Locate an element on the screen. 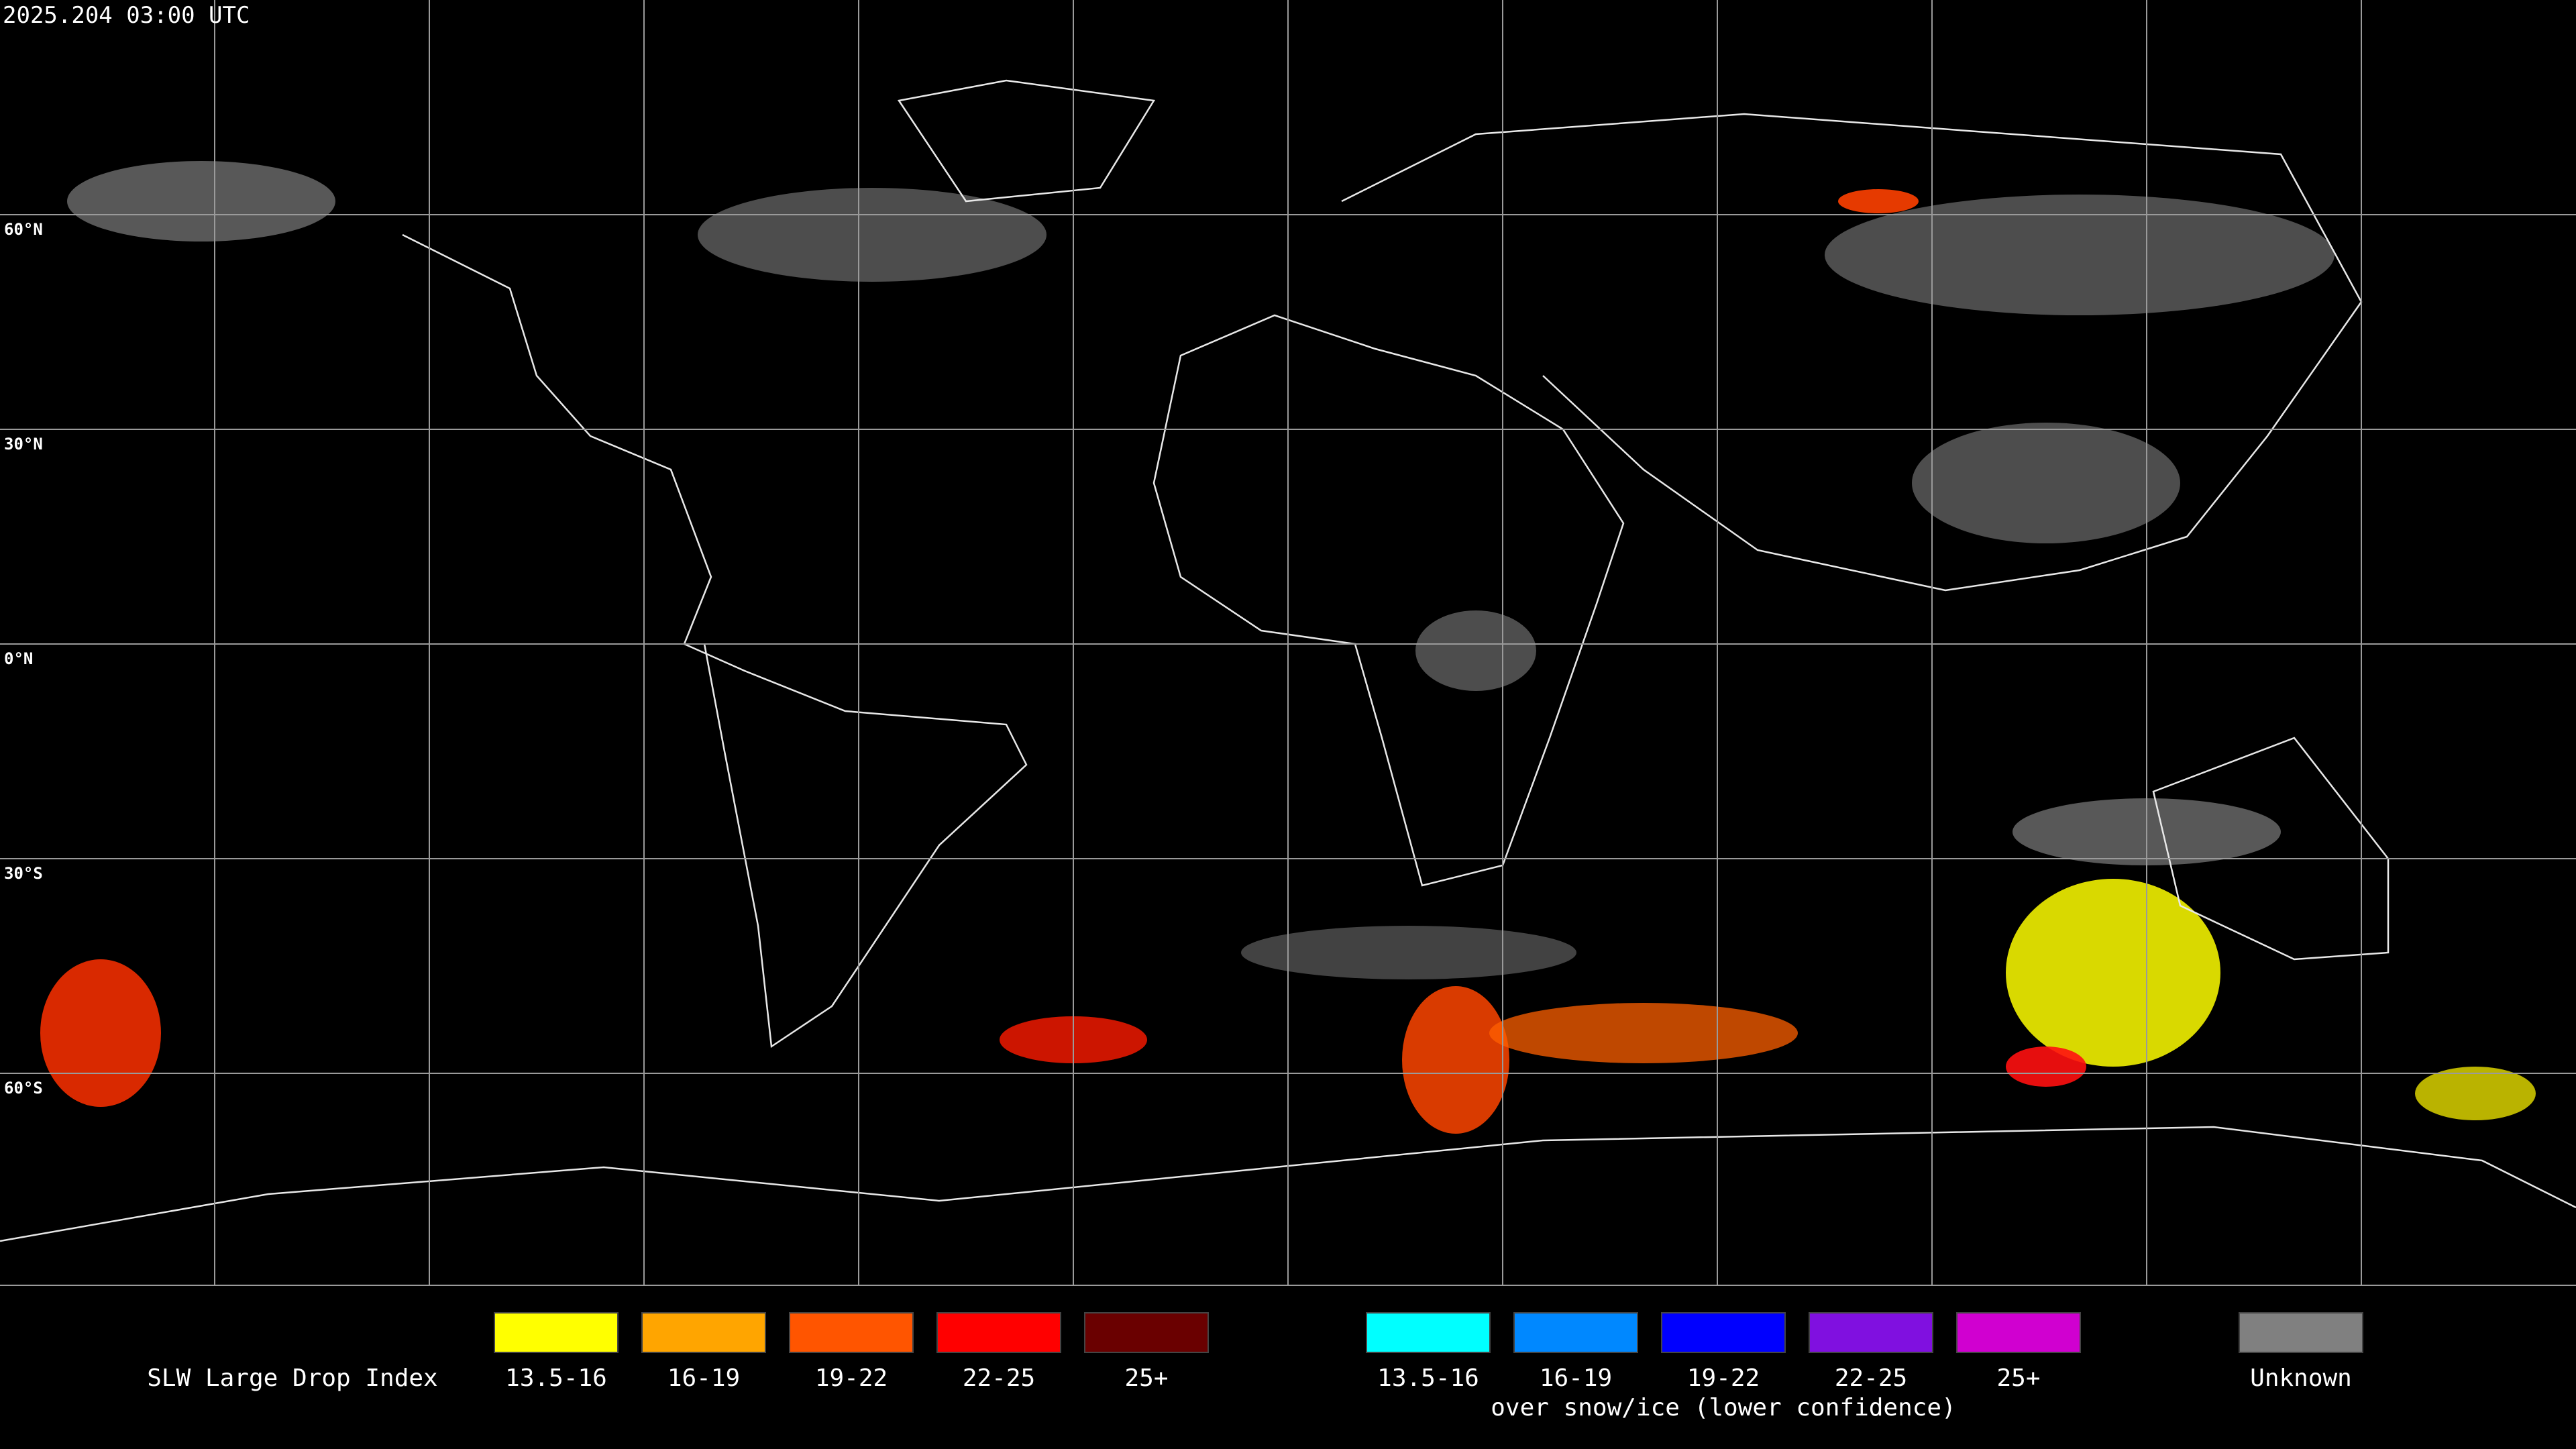 This screenshot has width=2576, height=1449. legend-label: Unknown is located at coordinates (2301, 1378).